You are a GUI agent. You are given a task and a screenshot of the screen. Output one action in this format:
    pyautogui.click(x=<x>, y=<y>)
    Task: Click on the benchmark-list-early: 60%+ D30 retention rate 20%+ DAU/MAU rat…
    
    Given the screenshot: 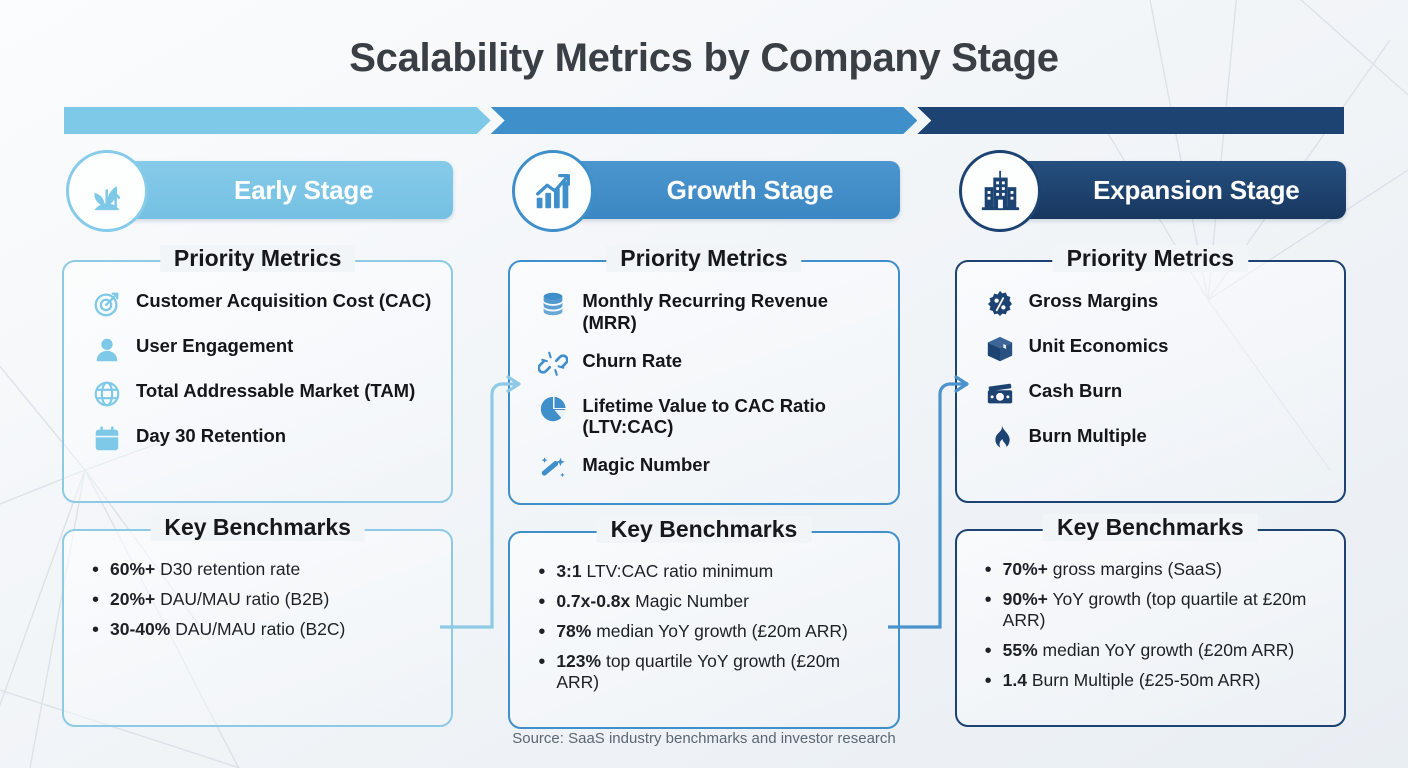 What is the action you would take?
    pyautogui.click(x=262, y=600)
    